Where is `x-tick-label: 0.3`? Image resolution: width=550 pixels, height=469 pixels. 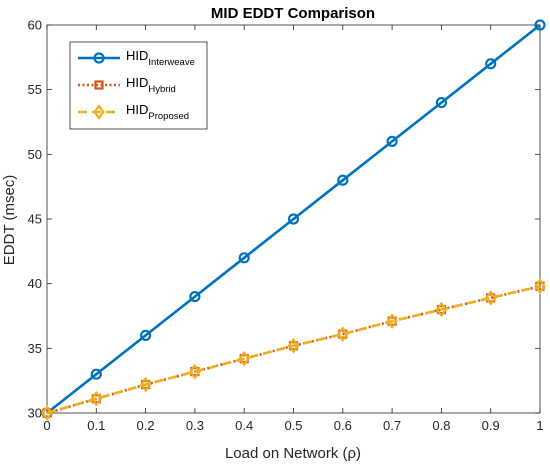 x-tick-label: 0.3 is located at coordinates (195, 425).